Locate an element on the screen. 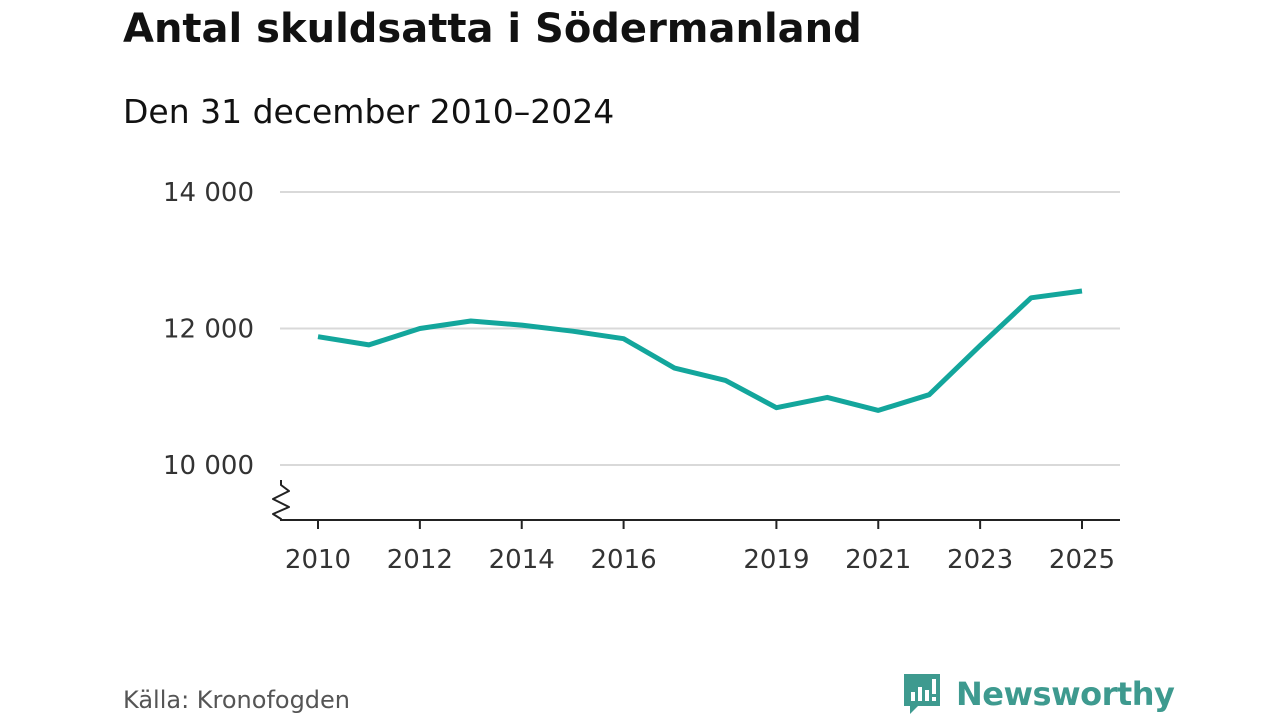 This screenshot has width=1280, height=720. y-tick-label: 14 000 is located at coordinates (208, 193).